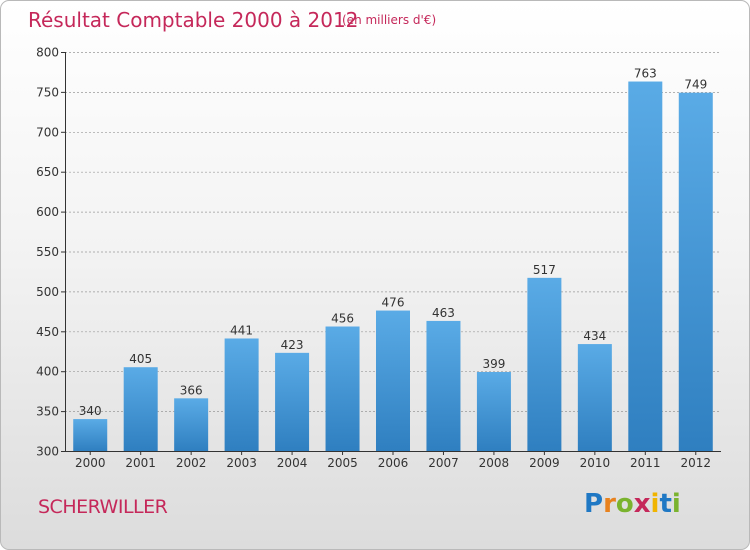  Describe the element at coordinates (90, 411) in the screenshot. I see `value-label: 340` at that location.